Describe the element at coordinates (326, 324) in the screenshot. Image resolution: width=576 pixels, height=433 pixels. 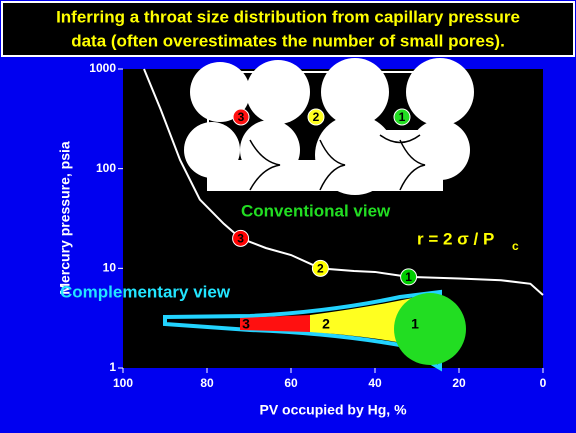
I see `distribution-label: 2` at that location.